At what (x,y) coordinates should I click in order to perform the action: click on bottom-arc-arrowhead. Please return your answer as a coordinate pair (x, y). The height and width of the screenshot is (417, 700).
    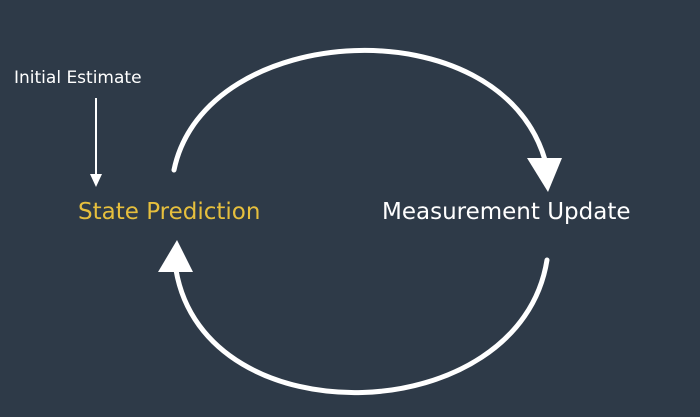
    Looking at the image, I should click on (175, 256).